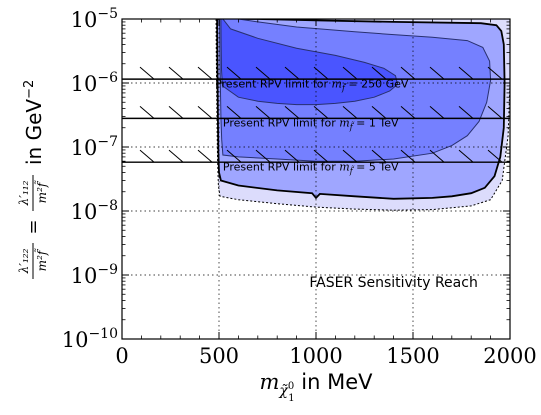 Image resolution: width=541 pixels, height=415 pixels. Describe the element at coordinates (509, 356) in the screenshot. I see `x-tick-label-4: 2000` at that location.